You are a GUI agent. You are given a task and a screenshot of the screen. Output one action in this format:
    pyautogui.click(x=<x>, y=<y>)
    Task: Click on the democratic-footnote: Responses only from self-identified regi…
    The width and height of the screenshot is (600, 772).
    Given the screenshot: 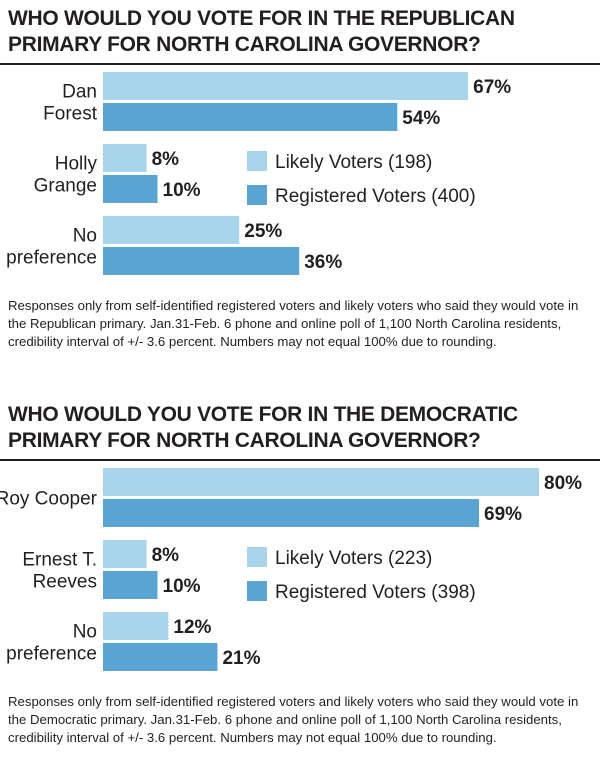 What is the action you would take?
    pyautogui.click(x=293, y=719)
    